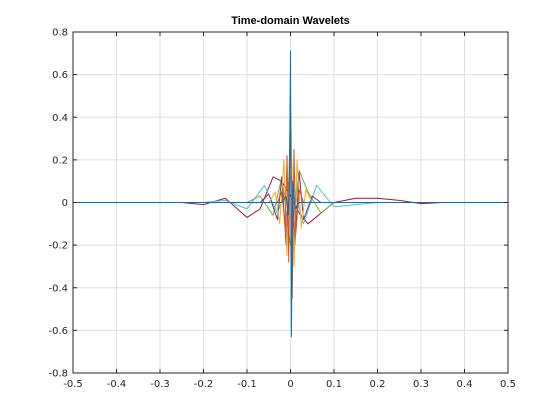  Describe the element at coordinates (60, 160) in the screenshot. I see `y-tick-label: 0.2` at that location.